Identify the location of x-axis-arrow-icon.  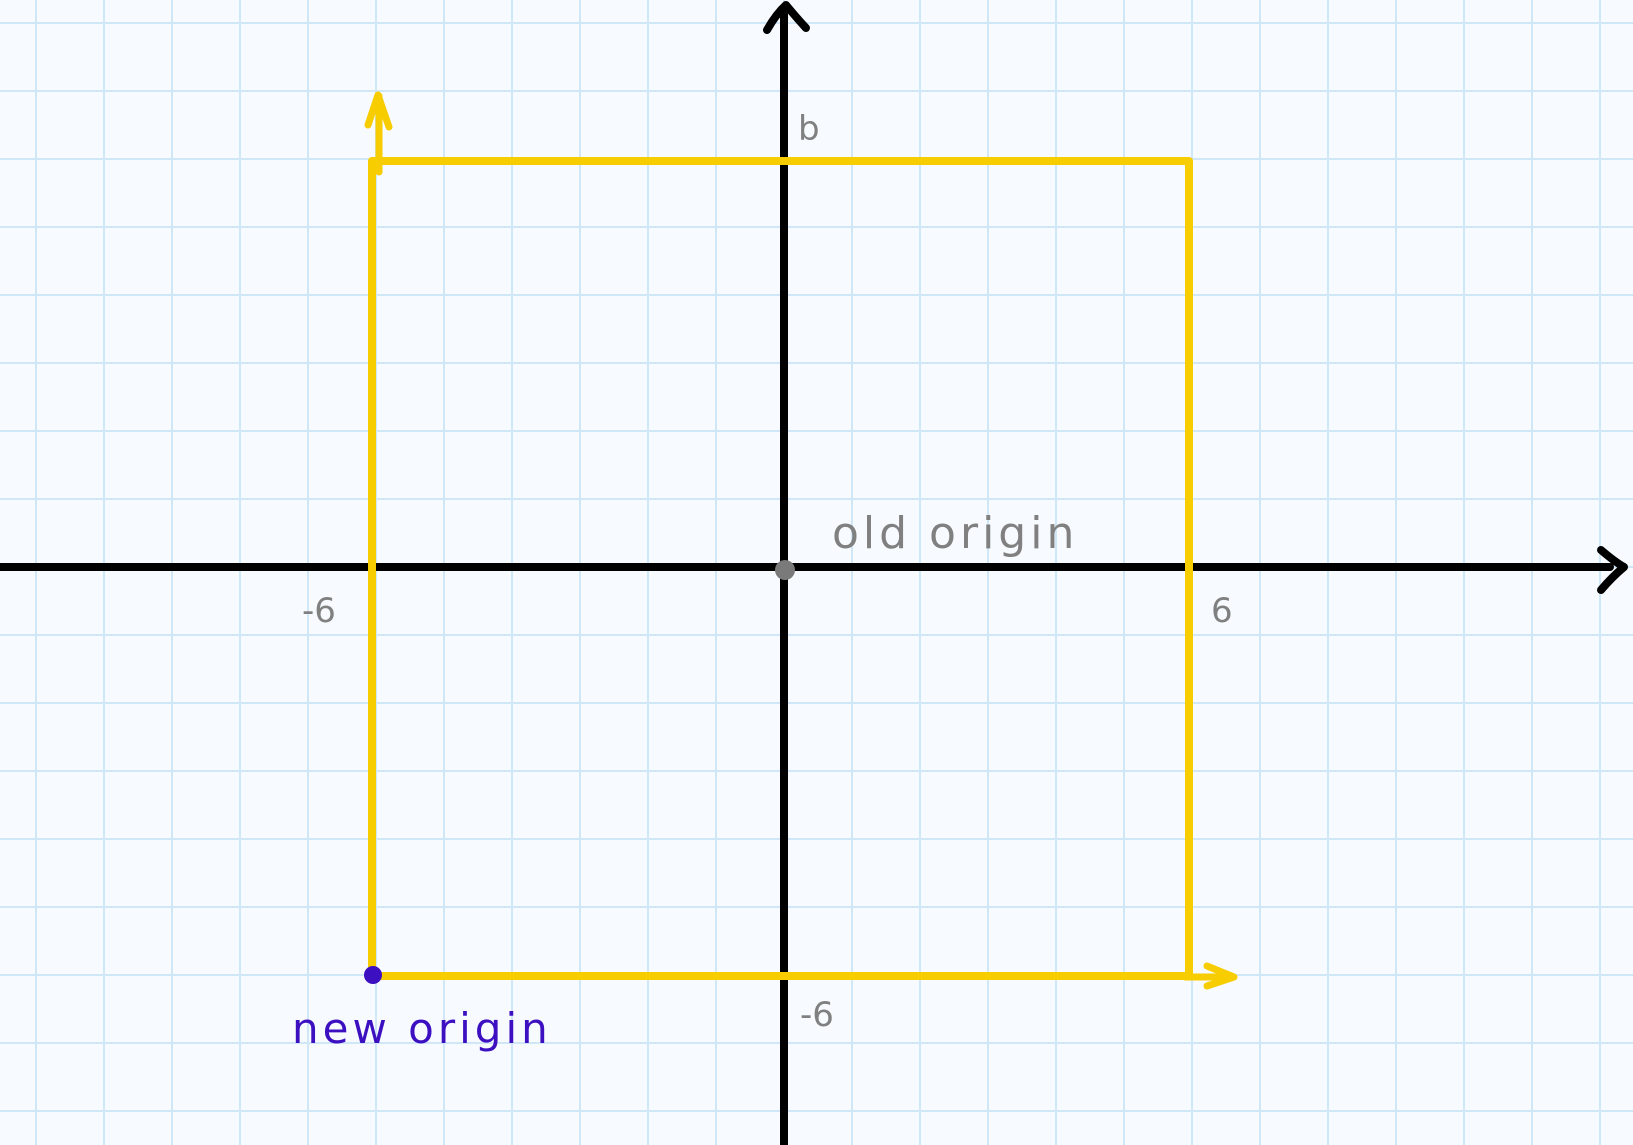
(1612, 570).